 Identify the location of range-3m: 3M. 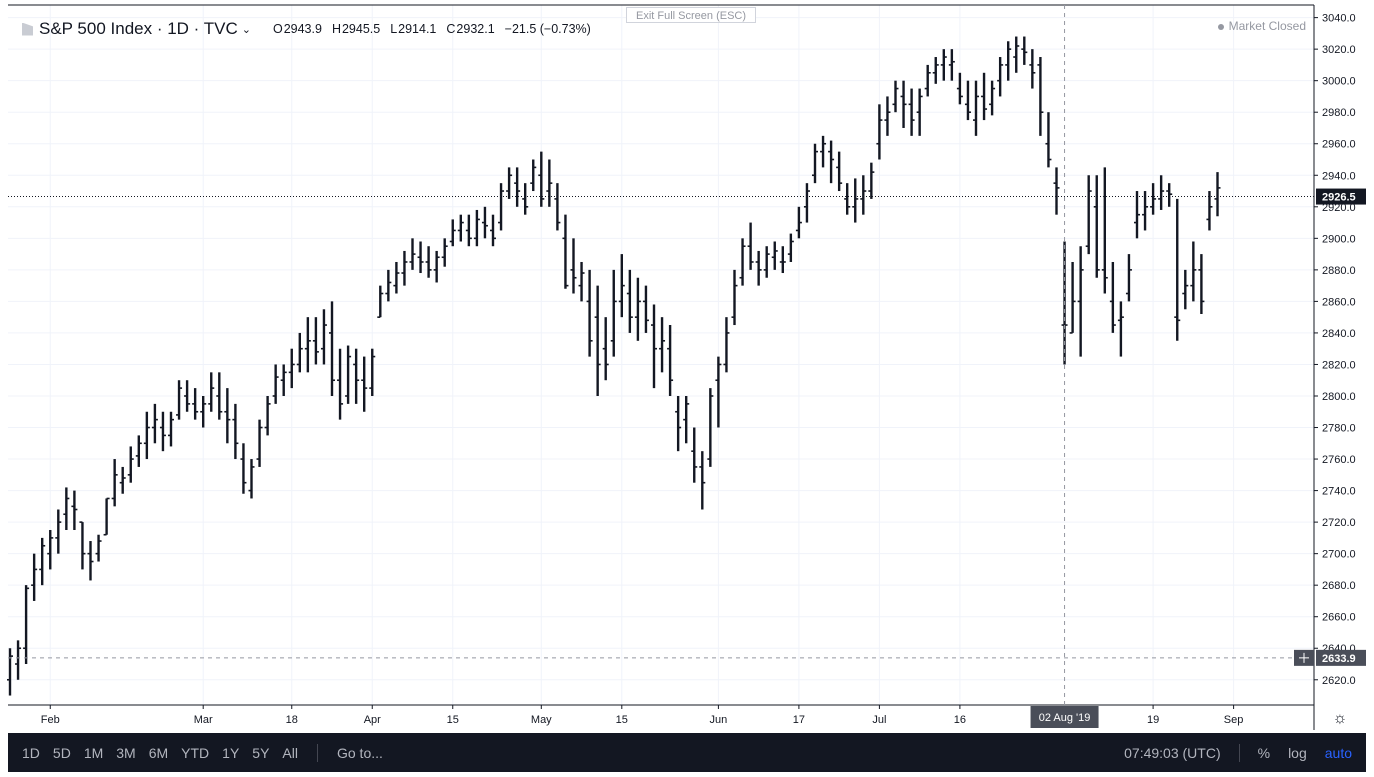
(126, 752).